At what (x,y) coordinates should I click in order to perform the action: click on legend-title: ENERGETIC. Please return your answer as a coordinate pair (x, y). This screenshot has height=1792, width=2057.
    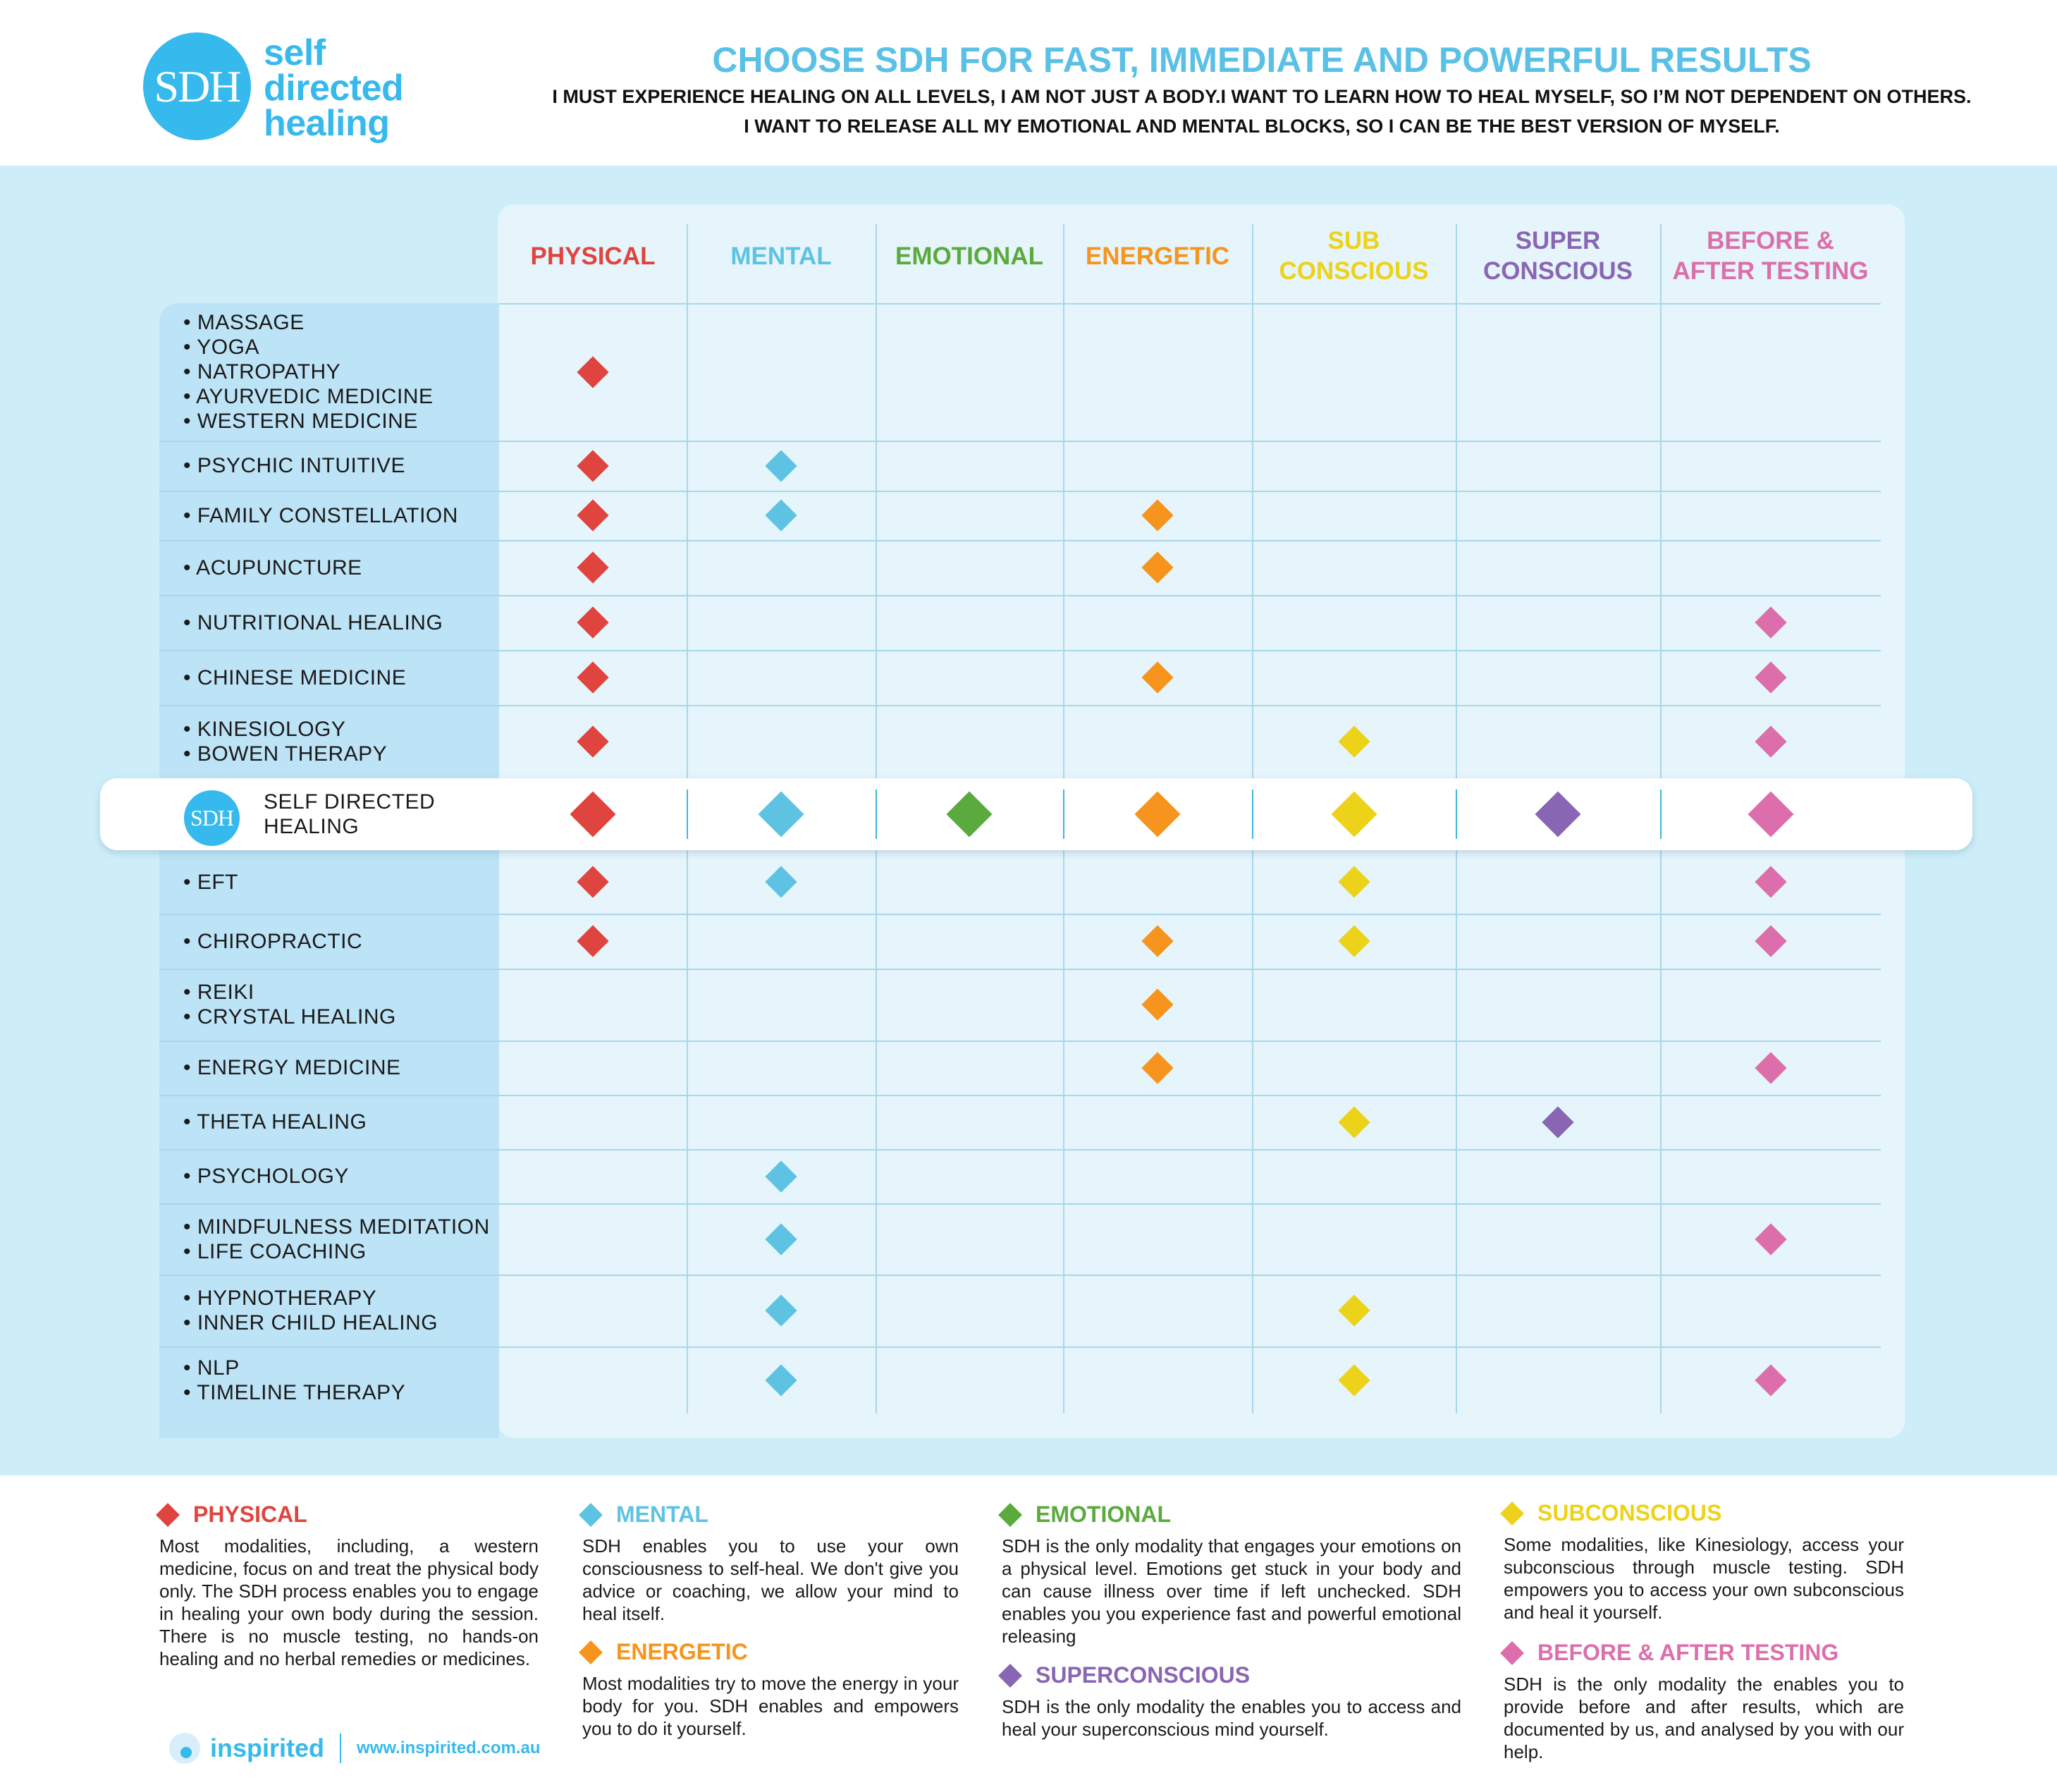
    Looking at the image, I should click on (769, 1652).